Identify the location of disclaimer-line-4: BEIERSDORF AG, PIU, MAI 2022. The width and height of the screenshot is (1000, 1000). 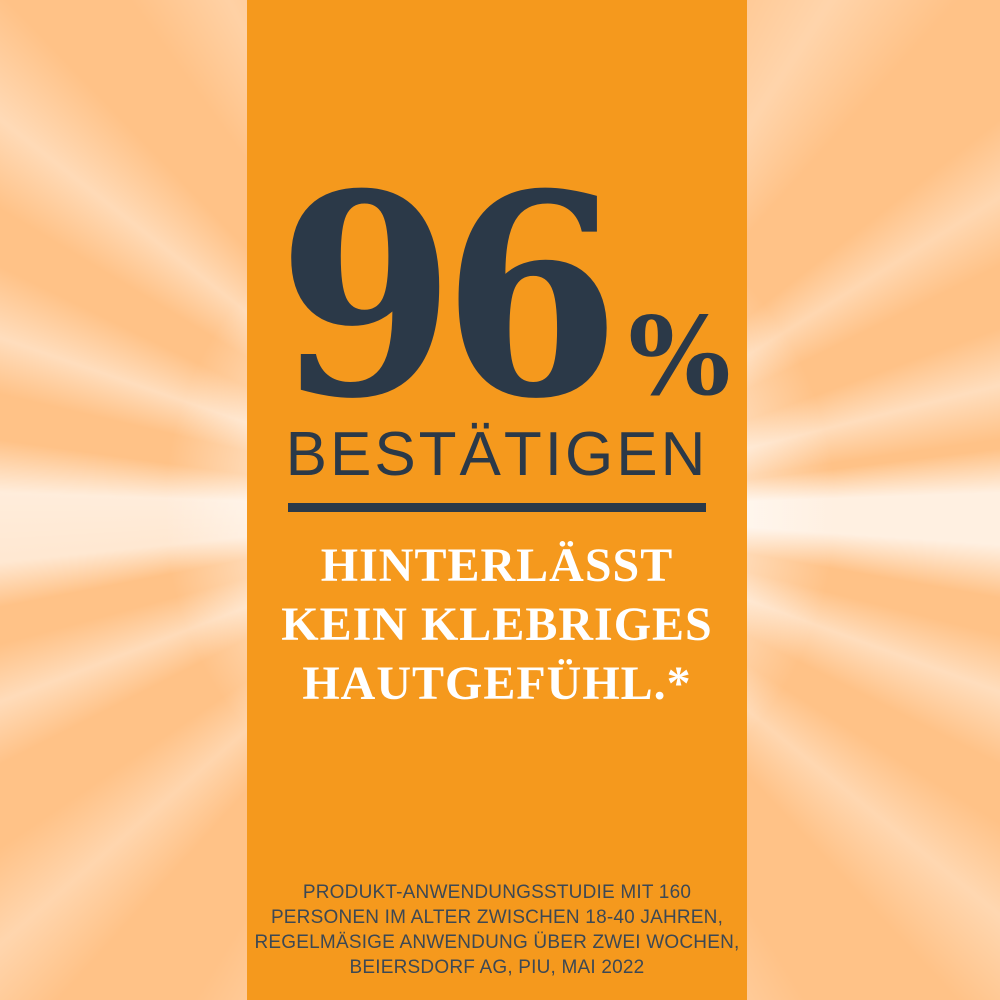
(497, 967).